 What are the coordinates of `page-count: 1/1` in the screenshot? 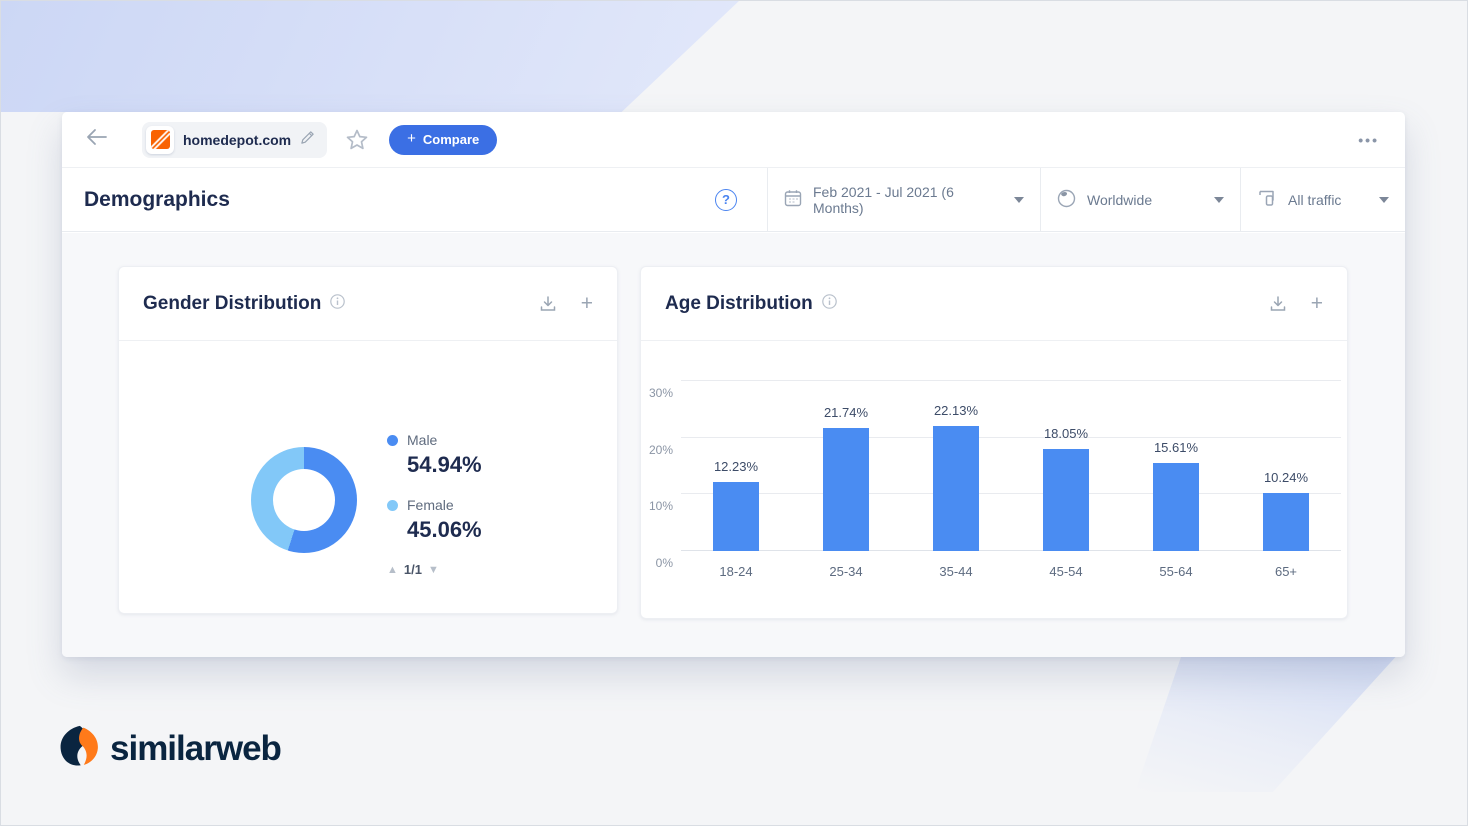 It's located at (412, 569).